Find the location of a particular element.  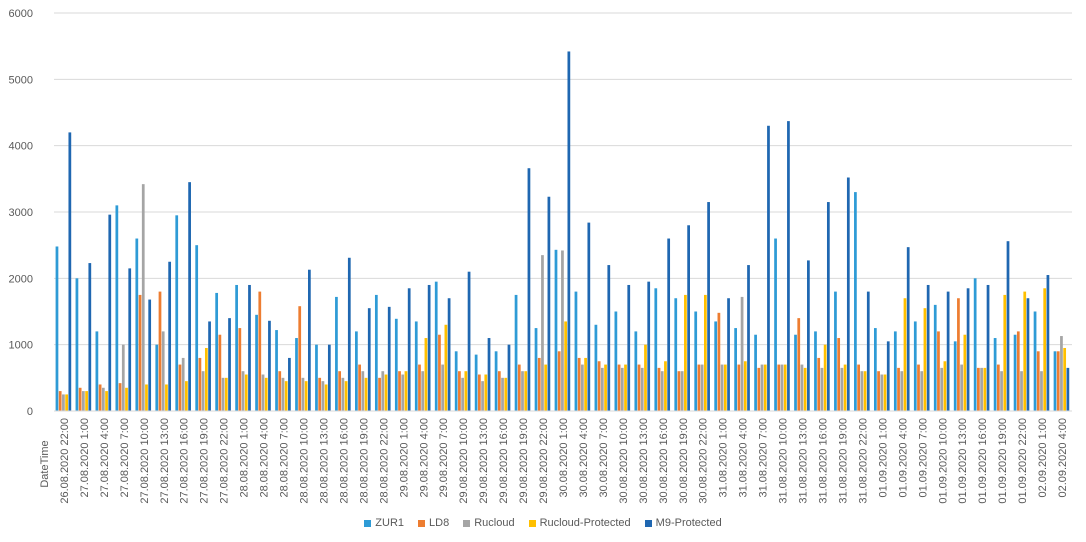

x-tick-label: 28.08.2020 10:00 is located at coordinates (305, 461).